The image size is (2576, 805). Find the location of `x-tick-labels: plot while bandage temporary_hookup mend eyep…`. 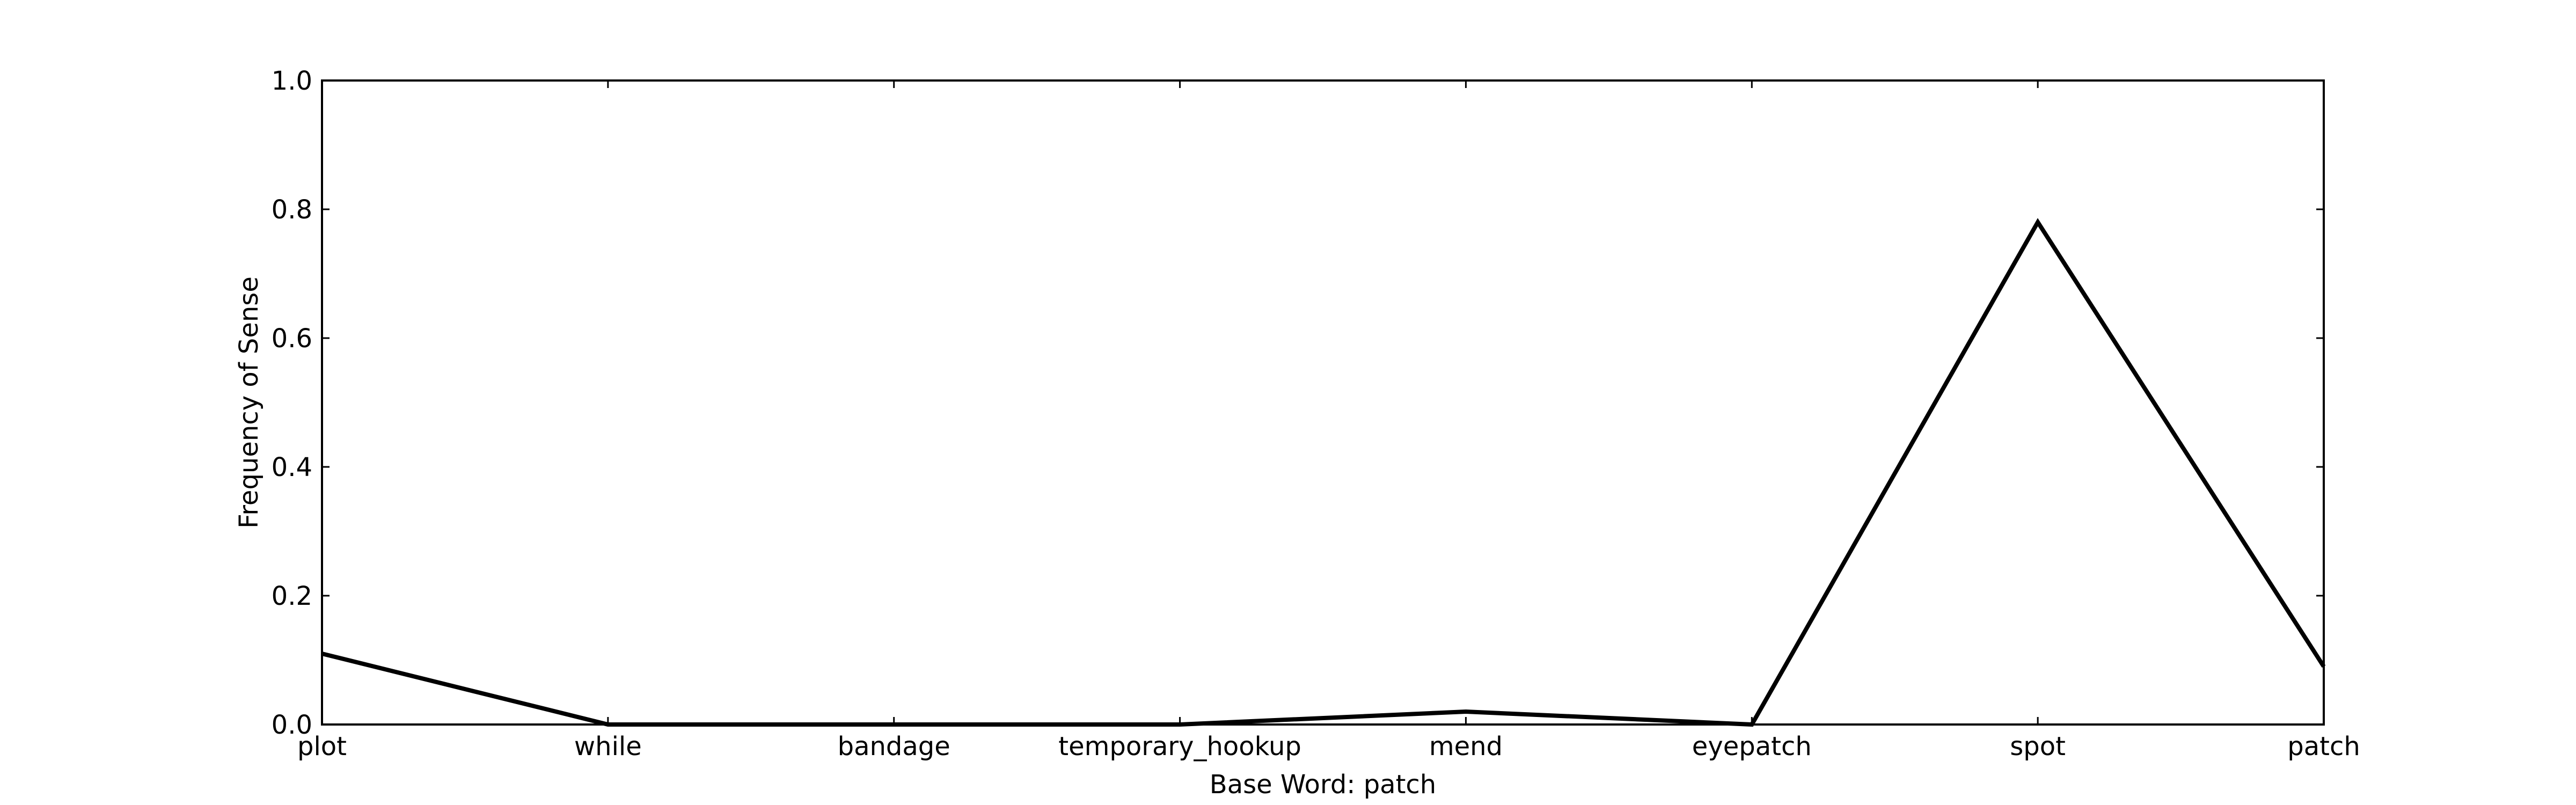

x-tick-labels: plot while bandage temporary_hookup mend eyep… is located at coordinates (1328, 746).